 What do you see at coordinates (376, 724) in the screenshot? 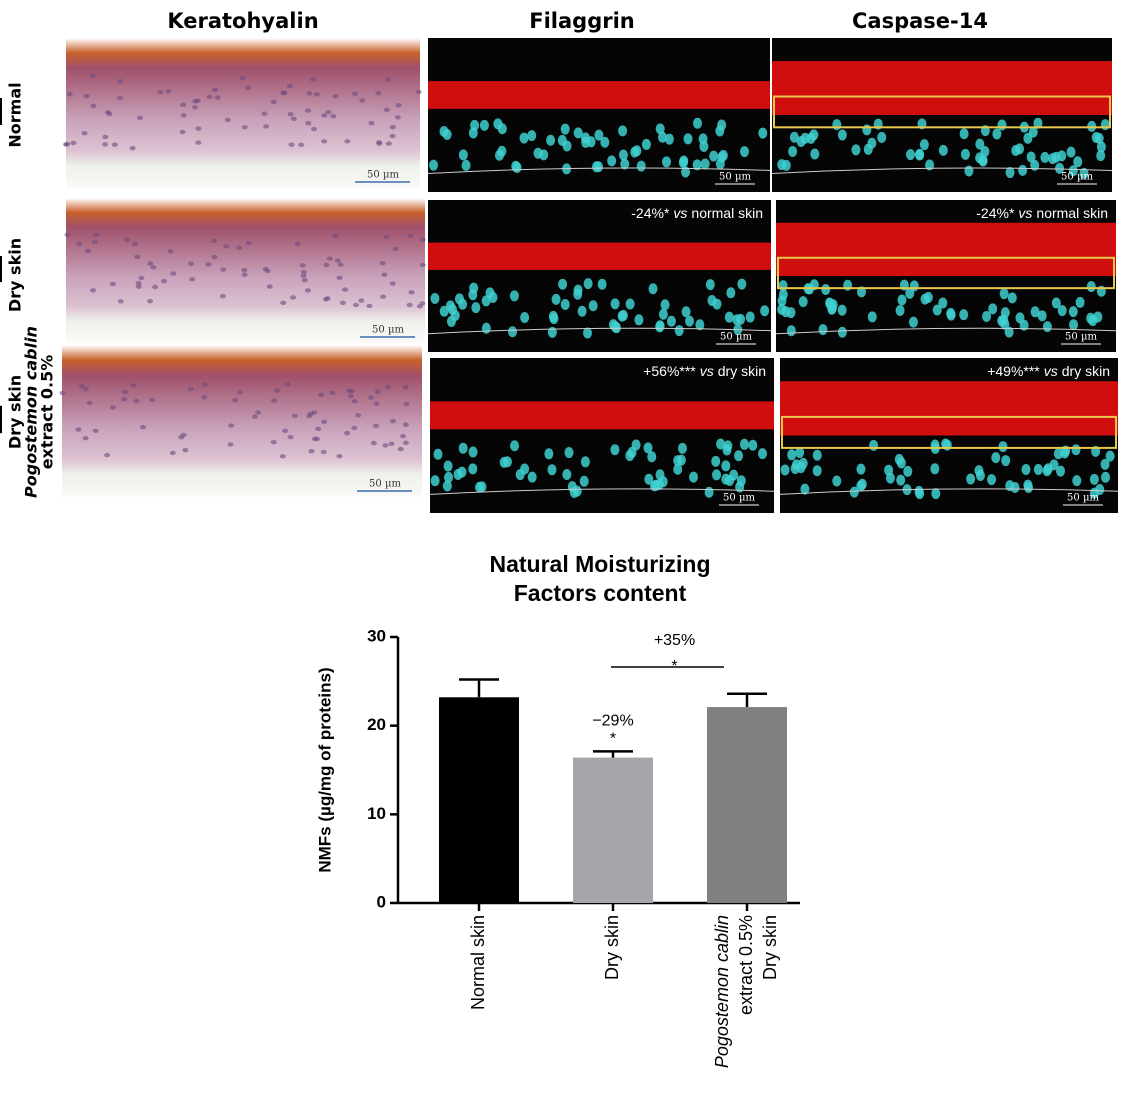
I see `y-tick-label: 20` at bounding box center [376, 724].